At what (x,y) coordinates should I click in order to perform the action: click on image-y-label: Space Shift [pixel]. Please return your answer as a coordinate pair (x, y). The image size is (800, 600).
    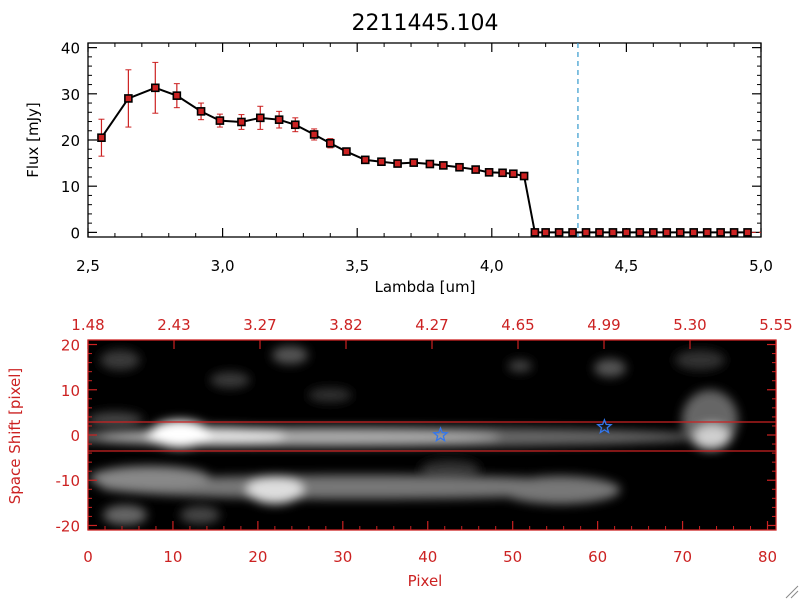
    Looking at the image, I should click on (15, 436).